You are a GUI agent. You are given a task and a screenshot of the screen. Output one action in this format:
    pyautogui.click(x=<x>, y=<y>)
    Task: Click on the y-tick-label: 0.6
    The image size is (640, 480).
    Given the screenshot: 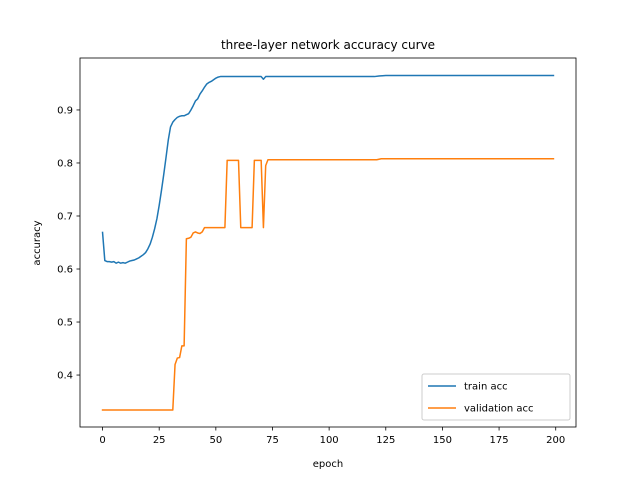 What is the action you would take?
    pyautogui.click(x=65, y=270)
    